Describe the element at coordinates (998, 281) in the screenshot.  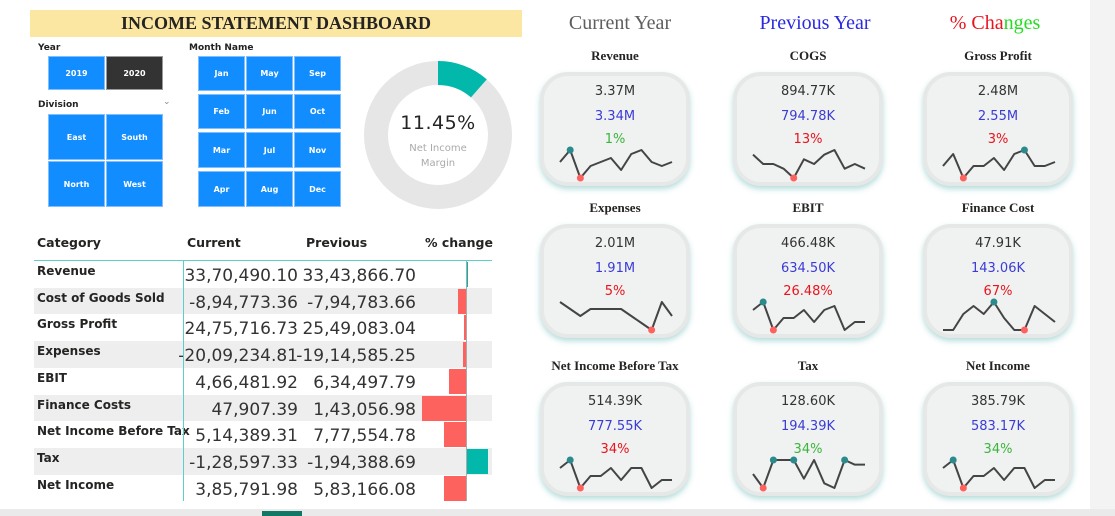
I see `kpi-card-finance-cost: 47.91K 143.06K 67%` at that location.